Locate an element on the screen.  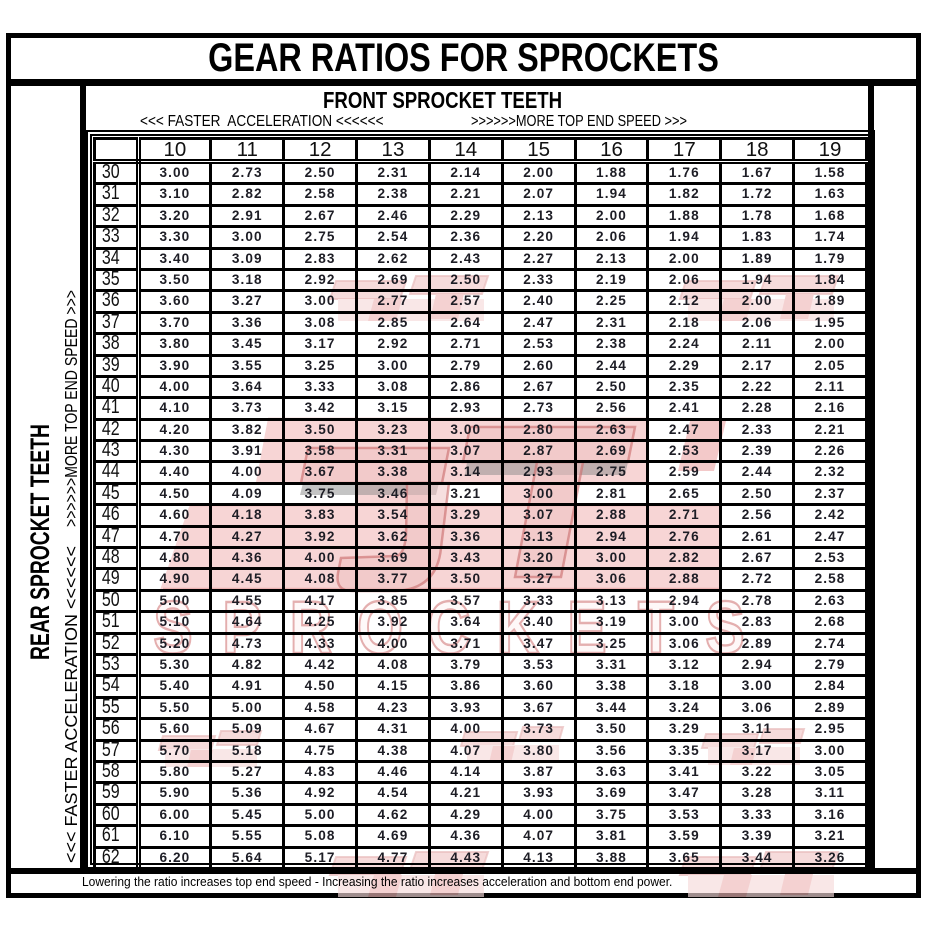
svg-text: >>>>>>MORE TOP END SPEED >>> is located at coordinates (71, 408).